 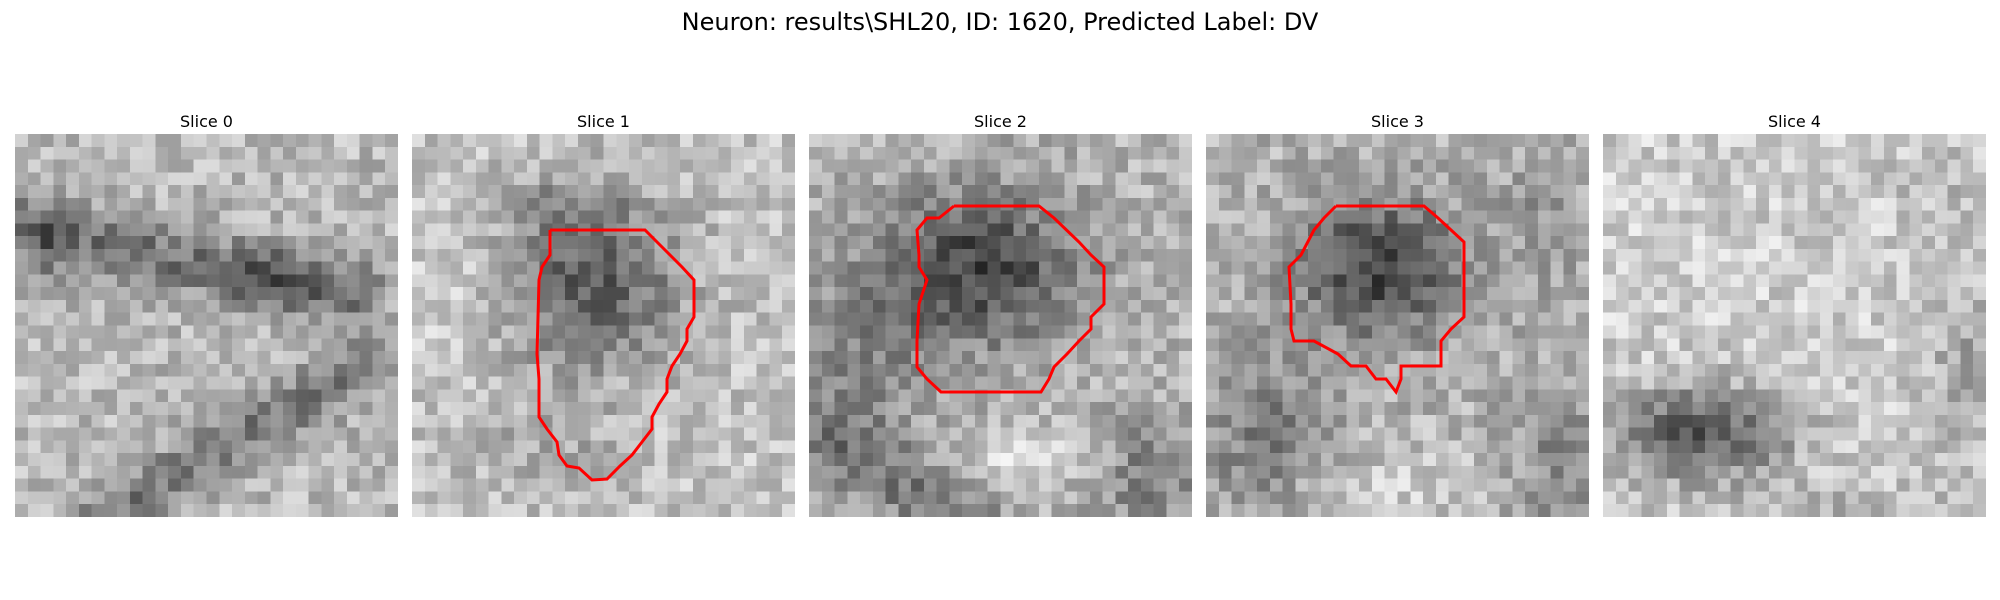 I want to click on slice-panel-2: Slice 2, so click(x=1000, y=314).